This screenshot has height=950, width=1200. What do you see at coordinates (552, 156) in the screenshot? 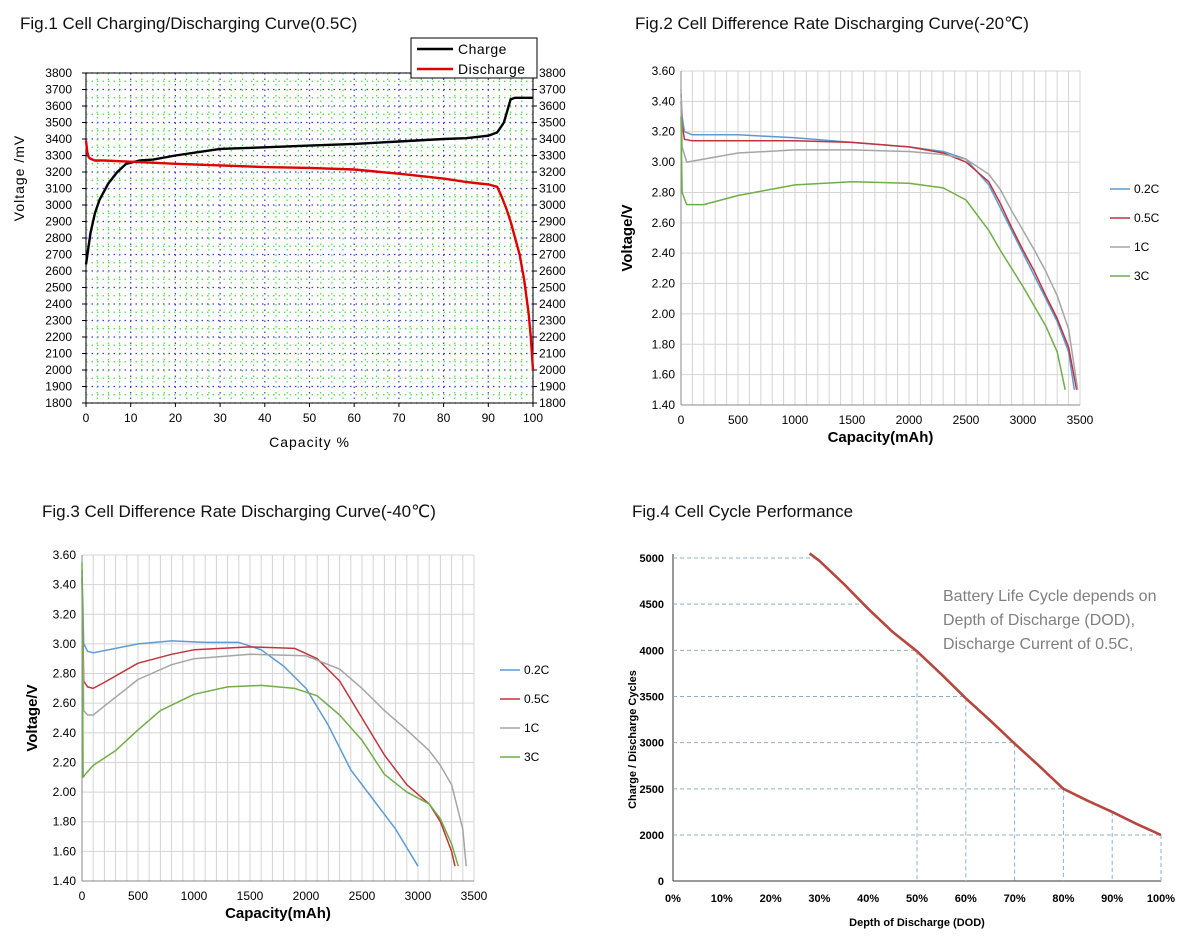
I see `y-tick-label-right: 3300` at bounding box center [552, 156].